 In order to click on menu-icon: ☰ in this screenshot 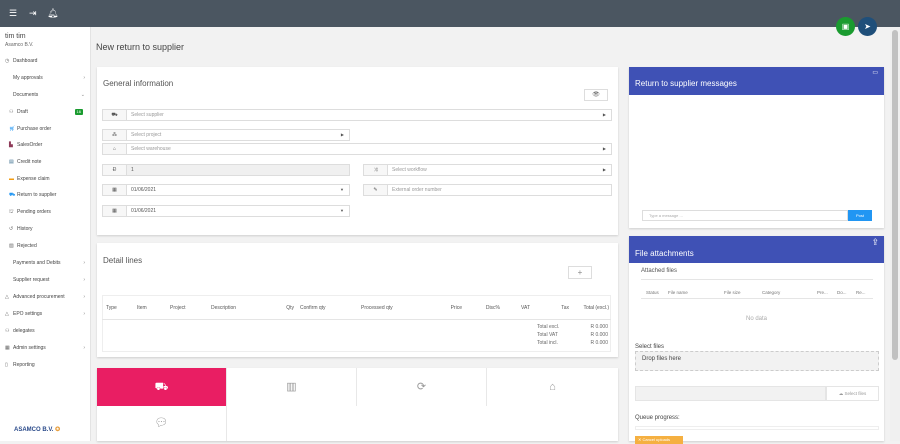, I will do `click(13, 13)`.